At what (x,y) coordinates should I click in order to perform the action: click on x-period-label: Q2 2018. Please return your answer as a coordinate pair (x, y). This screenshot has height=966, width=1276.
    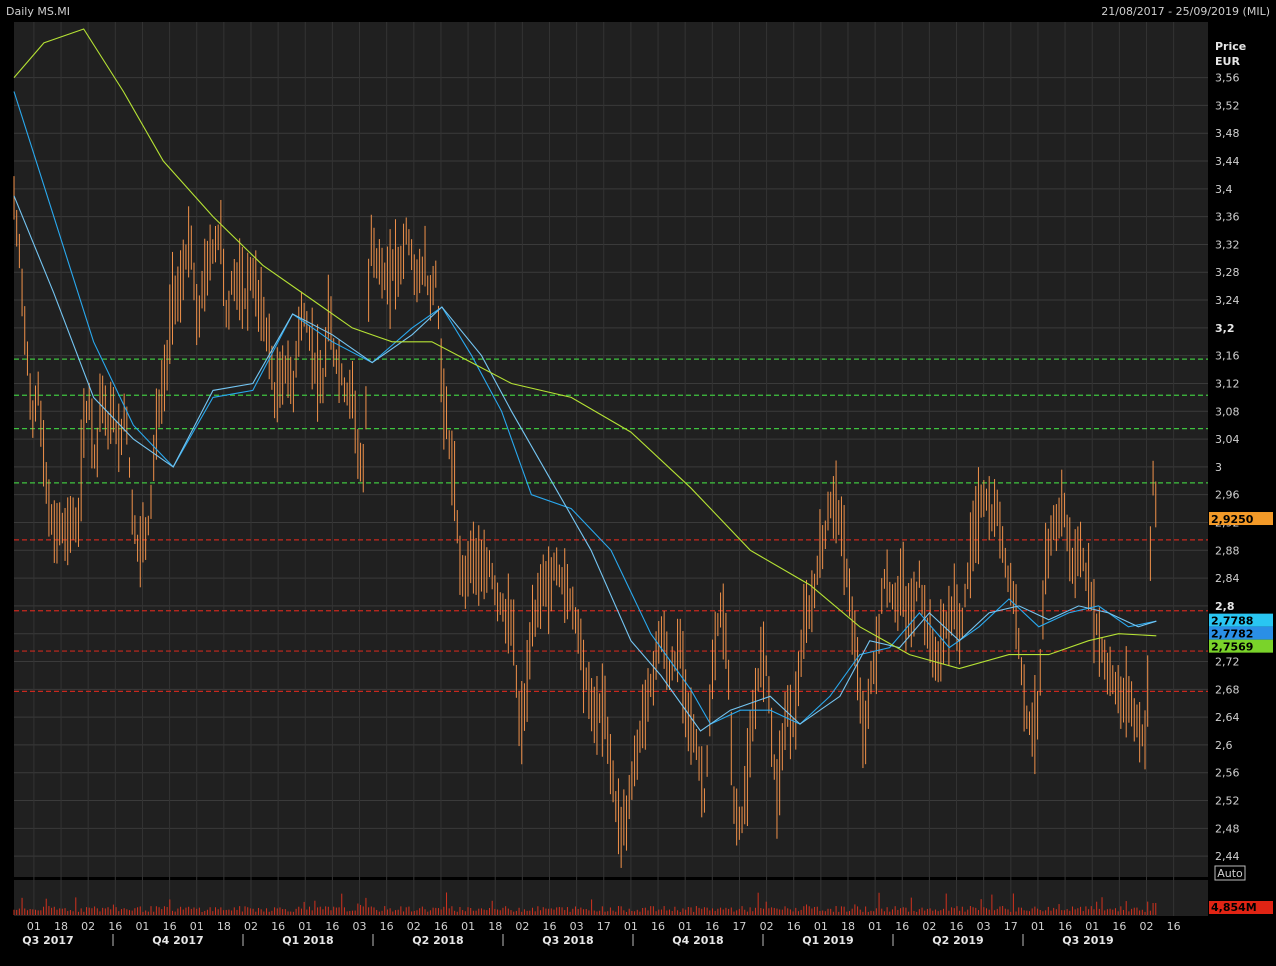
    Looking at the image, I should click on (437, 940).